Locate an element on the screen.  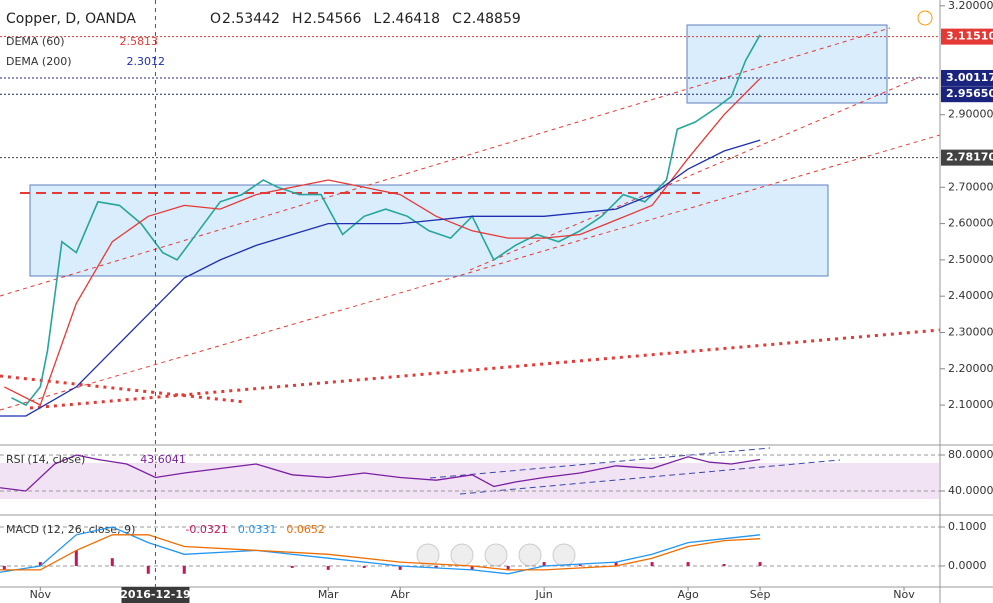
legend-name: DEMA (60) is located at coordinates (35, 41).